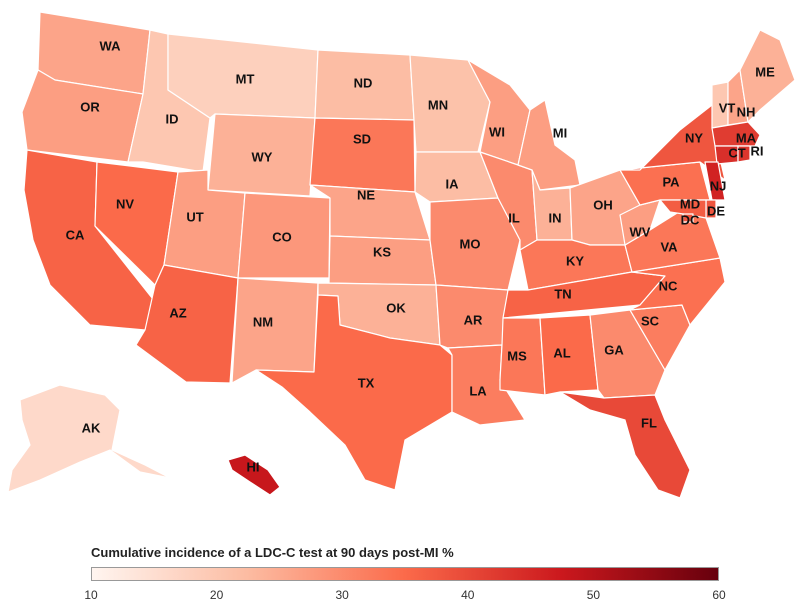  I want to click on state-ma, so click(736, 134).